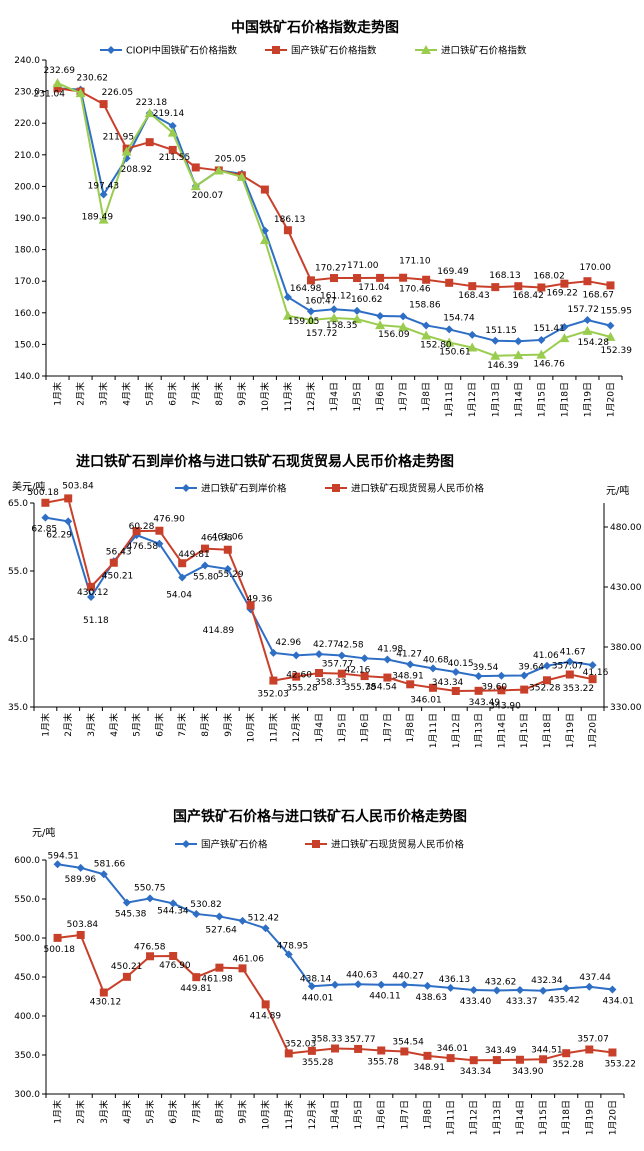 The image size is (644, 1151). What do you see at coordinates (266, 1114) in the screenshot?
I see `x-tick-label: 10月末` at bounding box center [266, 1114].